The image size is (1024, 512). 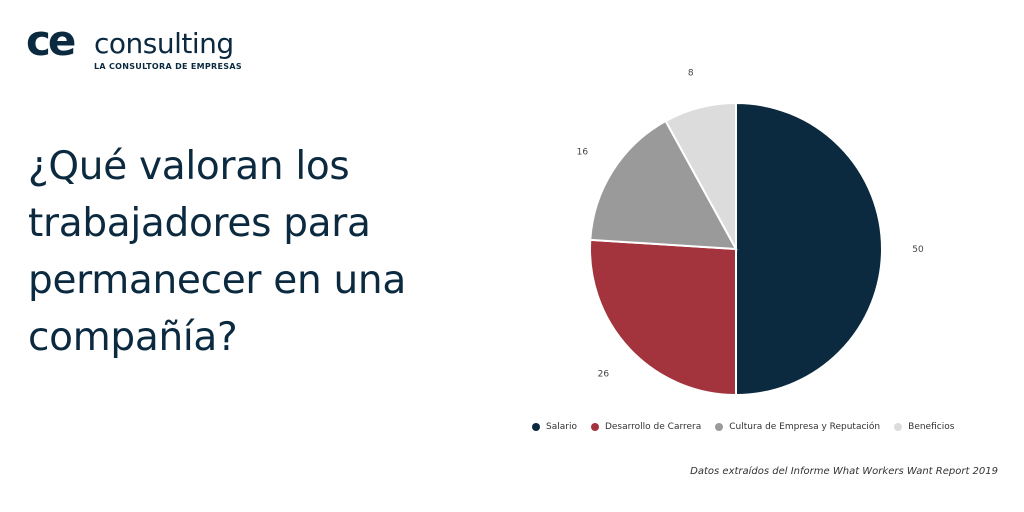 What do you see at coordinates (700, 175) in the screenshot?
I see `pie-slice-beneficios` at bounding box center [700, 175].